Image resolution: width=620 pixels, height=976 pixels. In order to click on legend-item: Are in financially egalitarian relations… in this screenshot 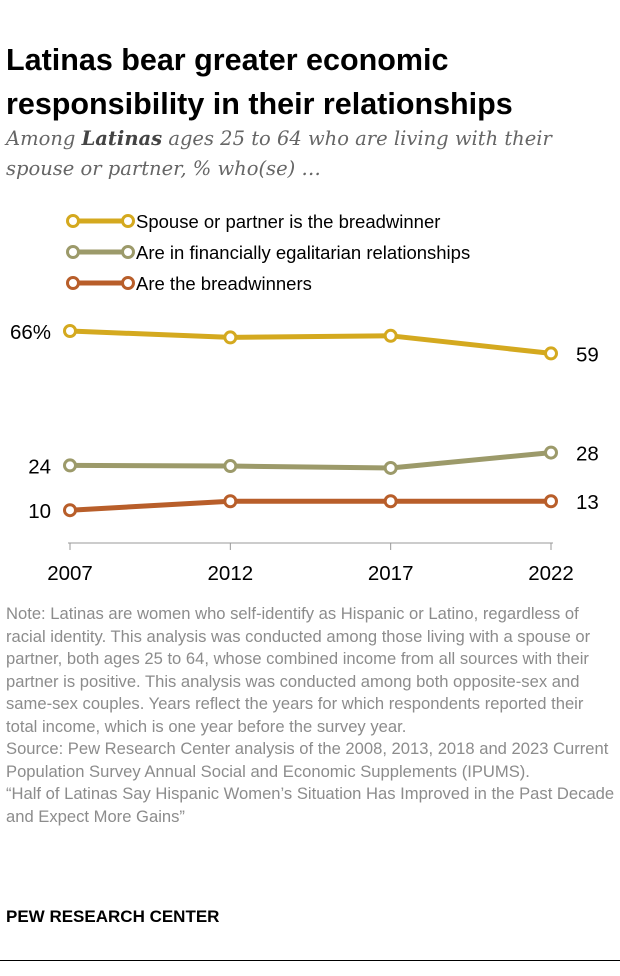, I will do `click(268, 252)`.